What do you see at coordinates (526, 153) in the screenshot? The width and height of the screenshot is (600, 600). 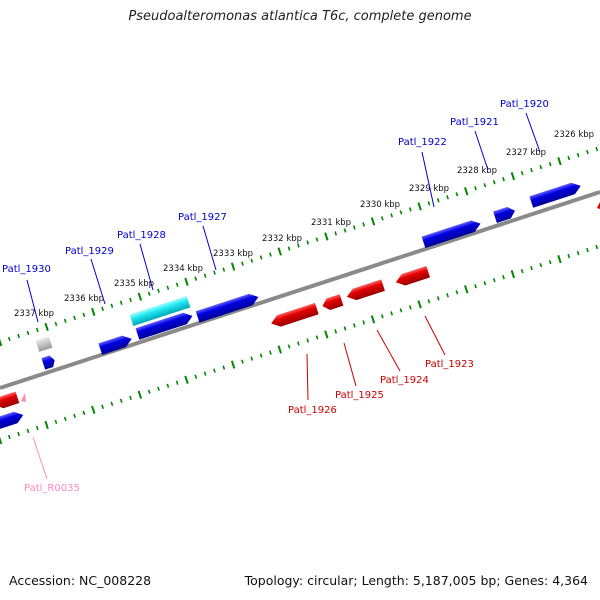 I see `position-label: 2327 kbp` at bounding box center [526, 153].